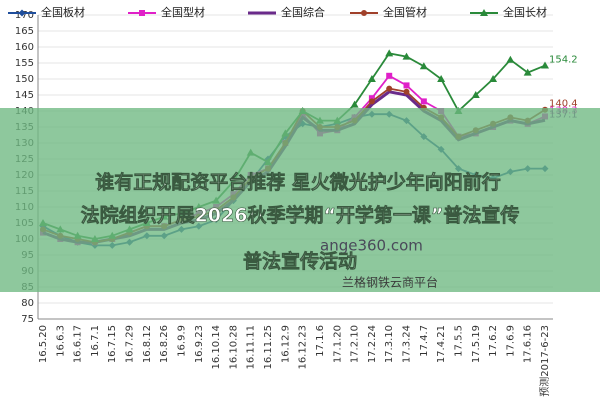 Image resolution: width=600 pixels, height=400 pixels. Describe the element at coordinates (277, 12) in the screenshot. I see `legend: 全国板材 全国型材 全国综合 全国管材 全国长材` at that location.